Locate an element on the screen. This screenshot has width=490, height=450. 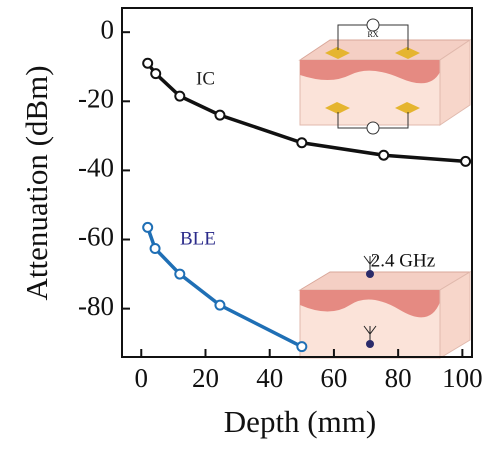
x-tick-label: 20 is located at coordinates (205, 378).